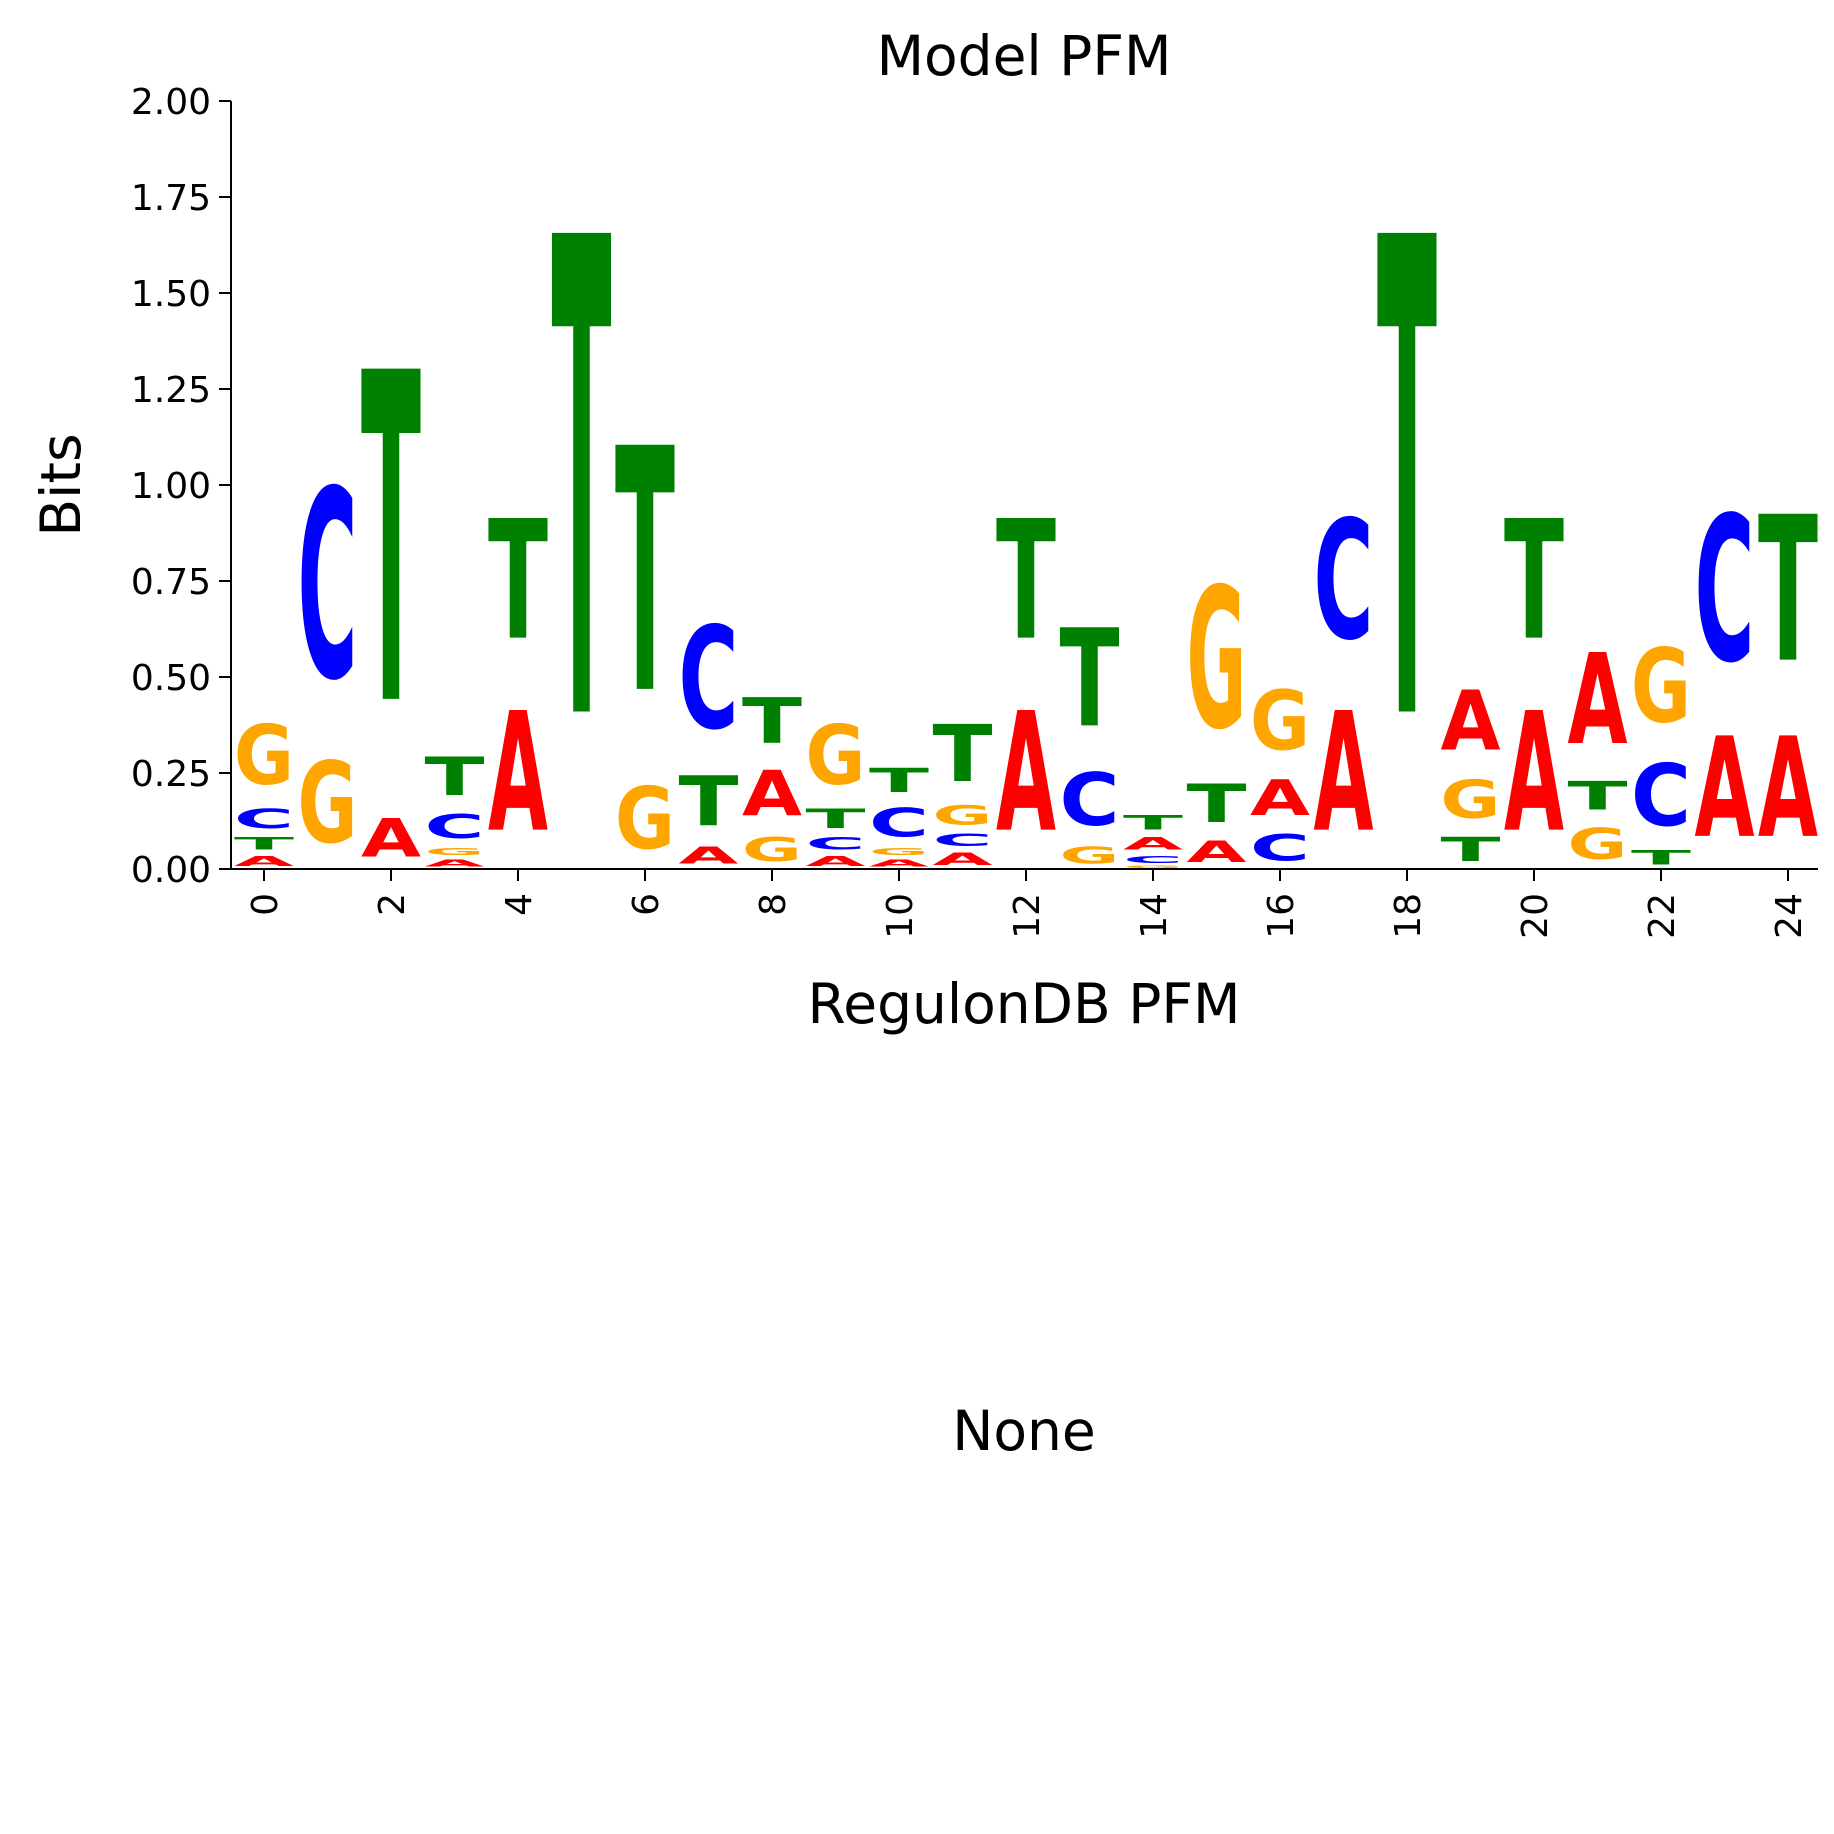 This screenshot has height=1834, width=1834. Describe the element at coordinates (1408, 916) in the screenshot. I see `x-tick-label: 18` at that location.